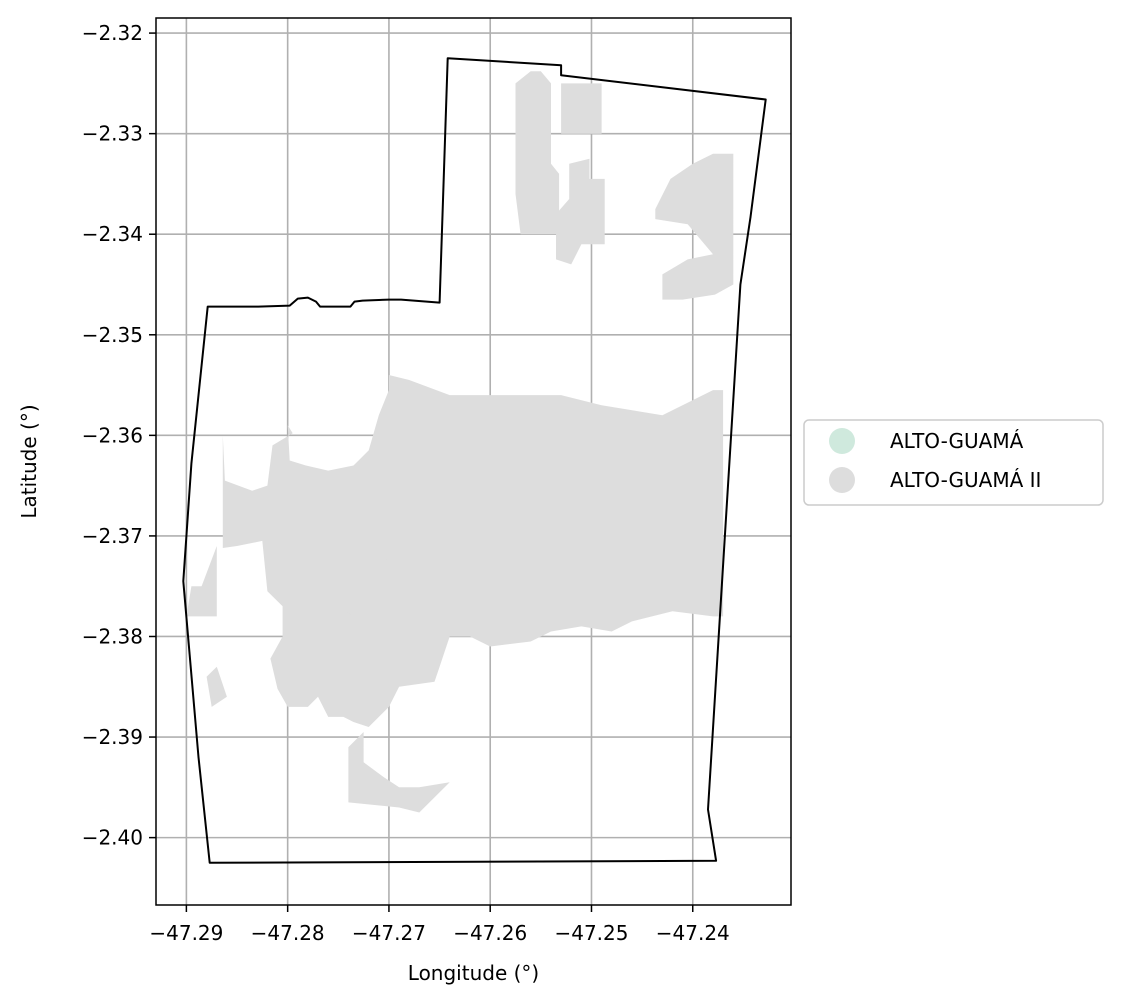 The width and height of the screenshot is (1121, 1006). Describe the element at coordinates (112, 435) in the screenshot. I see `y-tick-label: −2.36` at that location.